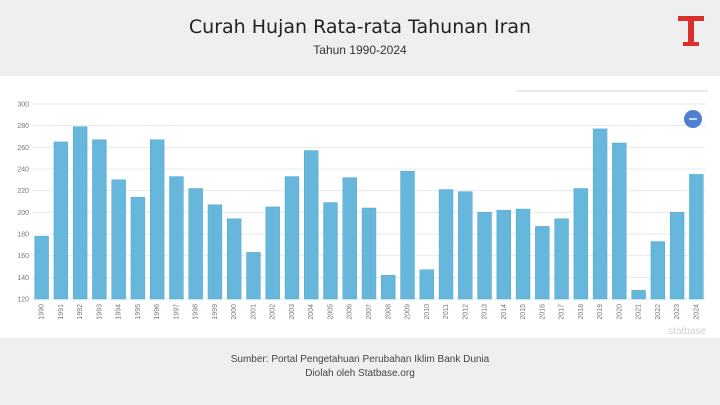 This screenshot has height=405, width=720. What do you see at coordinates (369, 312) in the screenshot?
I see `x-tick-label: 2007` at bounding box center [369, 312].